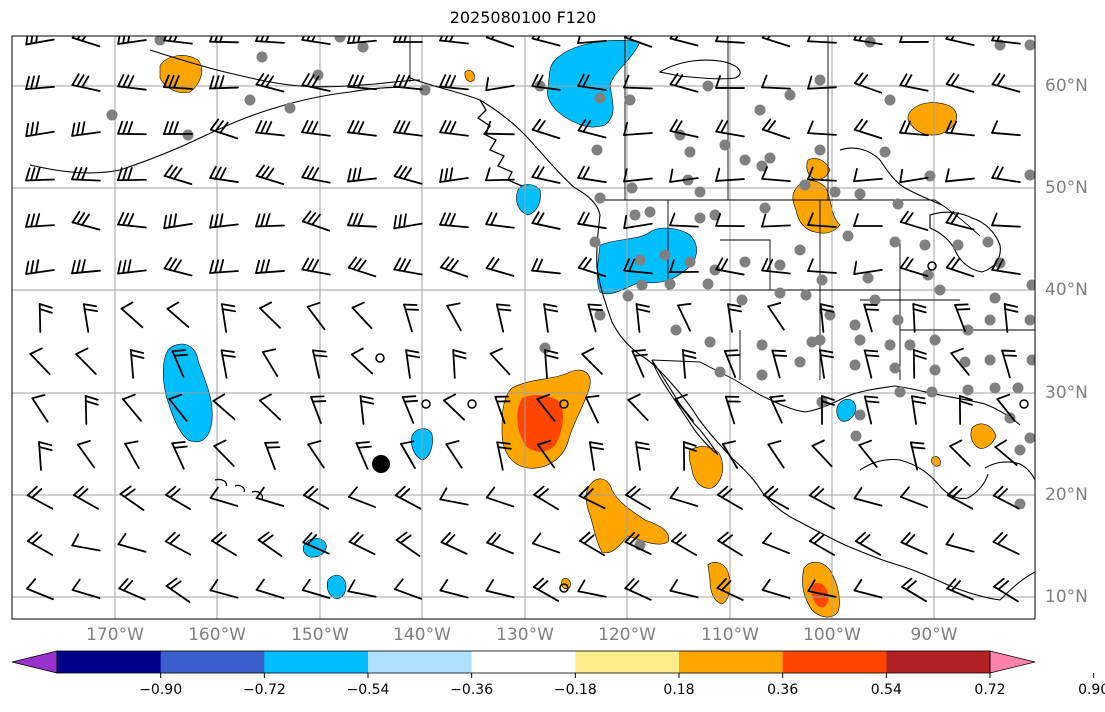 Image resolution: width=1105 pixels, height=712 pixels. Describe the element at coordinates (1066, 495) in the screenshot. I see `latitude-label: 20°N` at that location.